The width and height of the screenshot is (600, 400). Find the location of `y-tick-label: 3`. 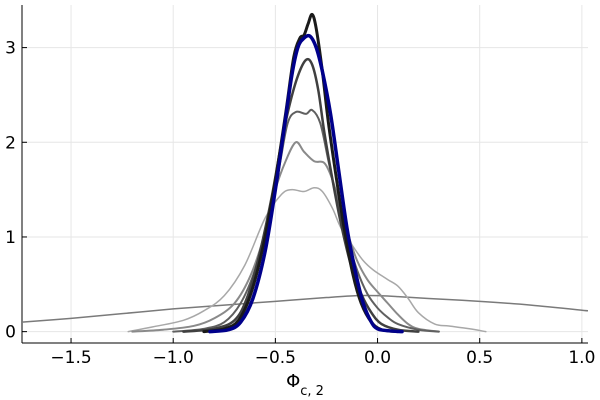

y-tick-label: 3 is located at coordinates (10, 49).